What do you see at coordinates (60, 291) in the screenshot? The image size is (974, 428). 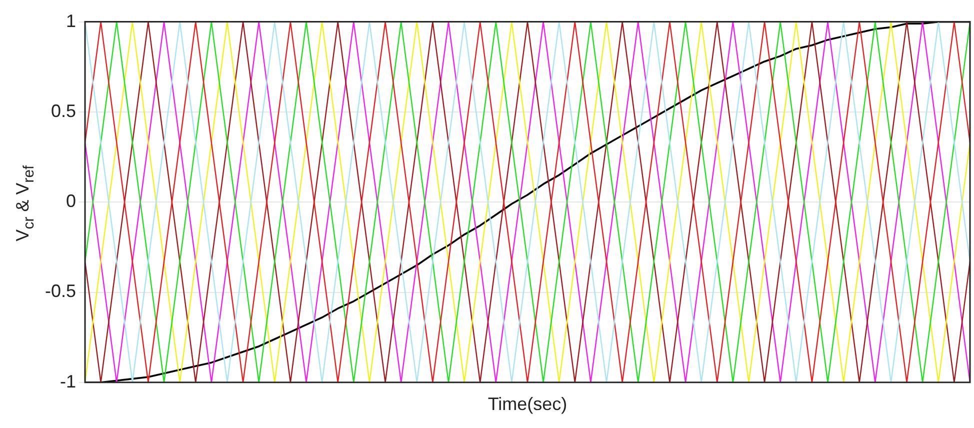 I see `y-tick-label: -0.5` at bounding box center [60, 291].